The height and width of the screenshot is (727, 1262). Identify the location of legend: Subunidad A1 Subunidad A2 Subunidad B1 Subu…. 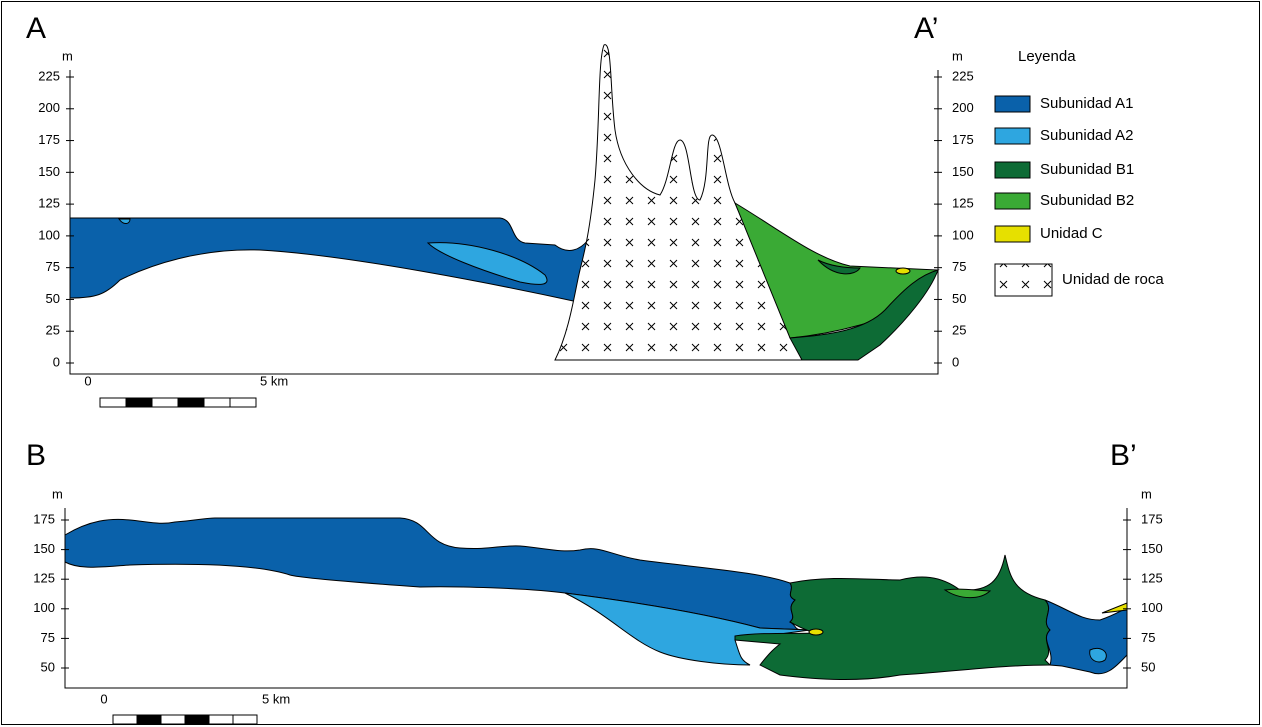
(1079, 196).